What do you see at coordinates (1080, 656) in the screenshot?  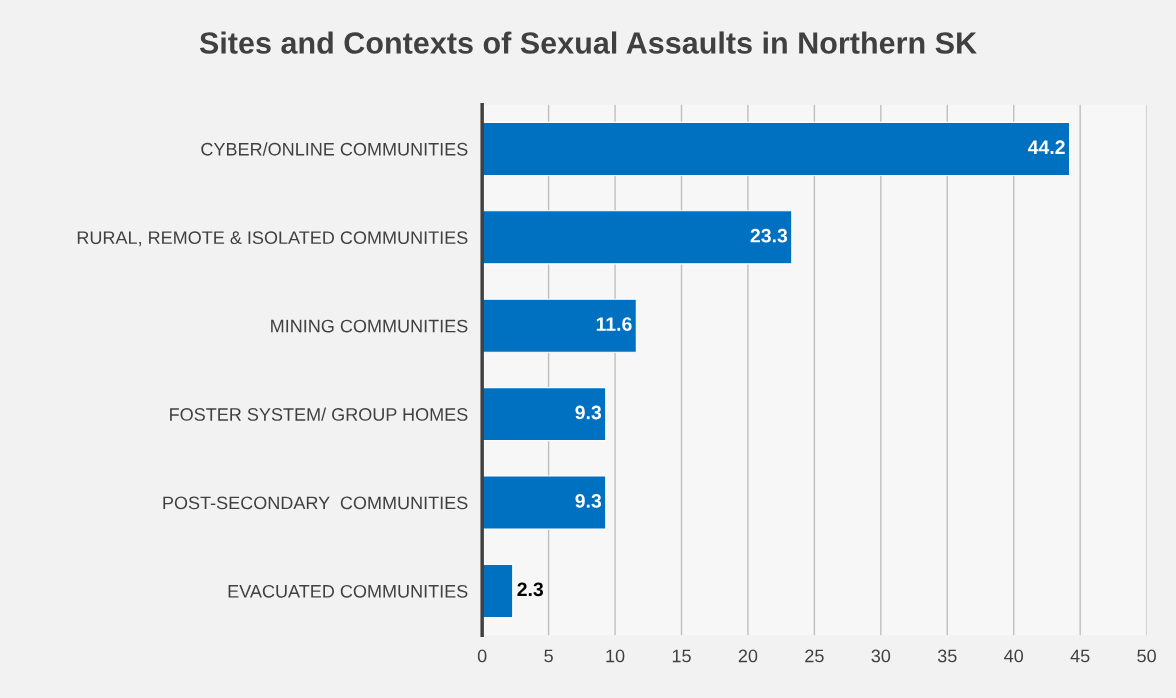 I see `x-tick-label: 45` at bounding box center [1080, 656].